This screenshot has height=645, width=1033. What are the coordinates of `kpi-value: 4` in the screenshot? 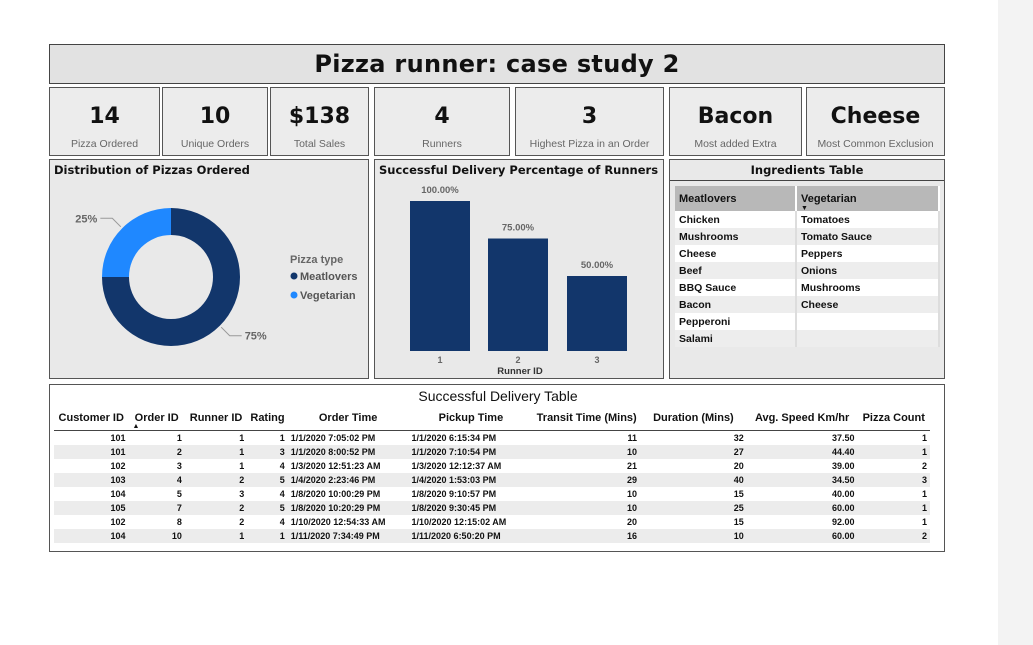 It's located at (442, 116).